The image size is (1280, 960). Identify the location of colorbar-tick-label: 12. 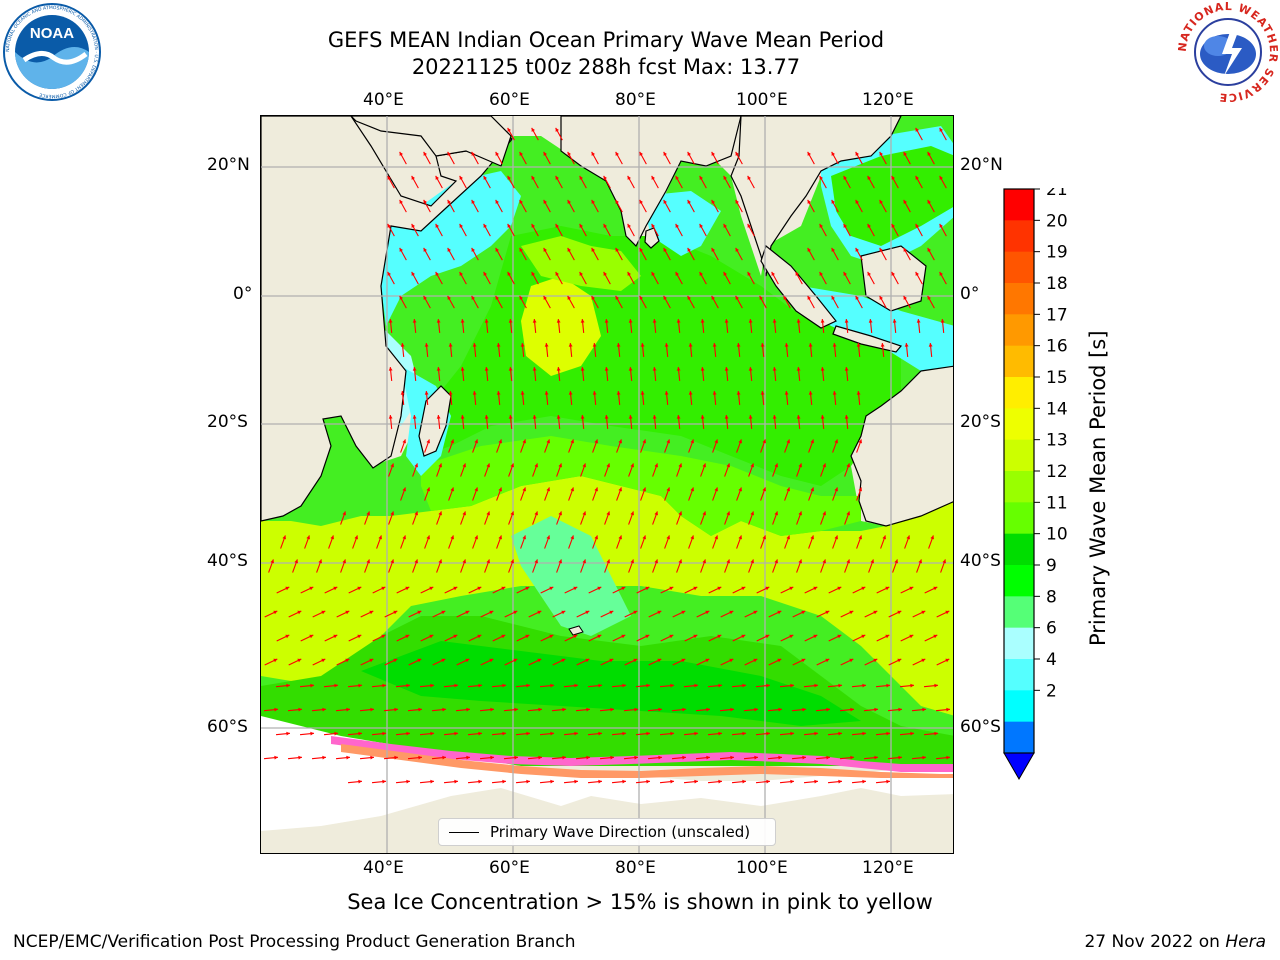
(1057, 472).